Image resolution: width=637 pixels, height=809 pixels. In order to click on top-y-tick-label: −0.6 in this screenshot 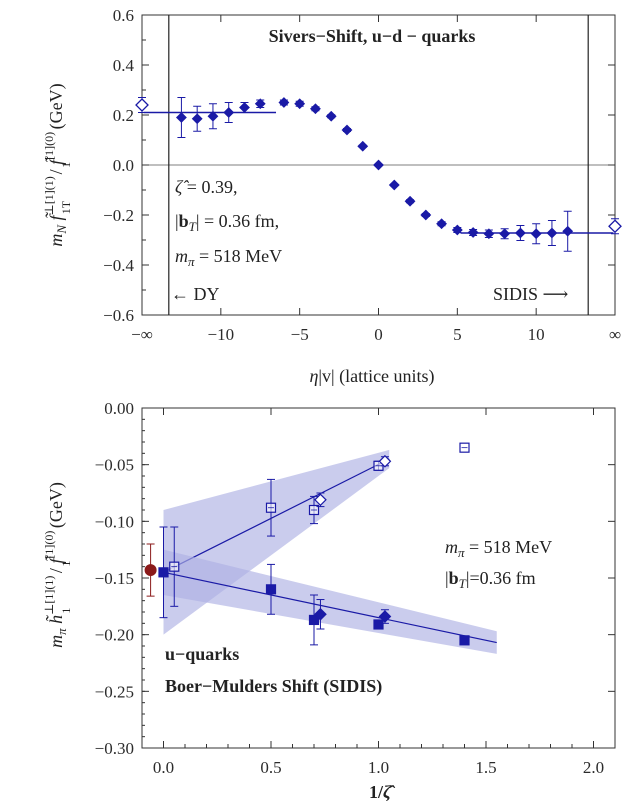, I will do `click(118, 315)`.